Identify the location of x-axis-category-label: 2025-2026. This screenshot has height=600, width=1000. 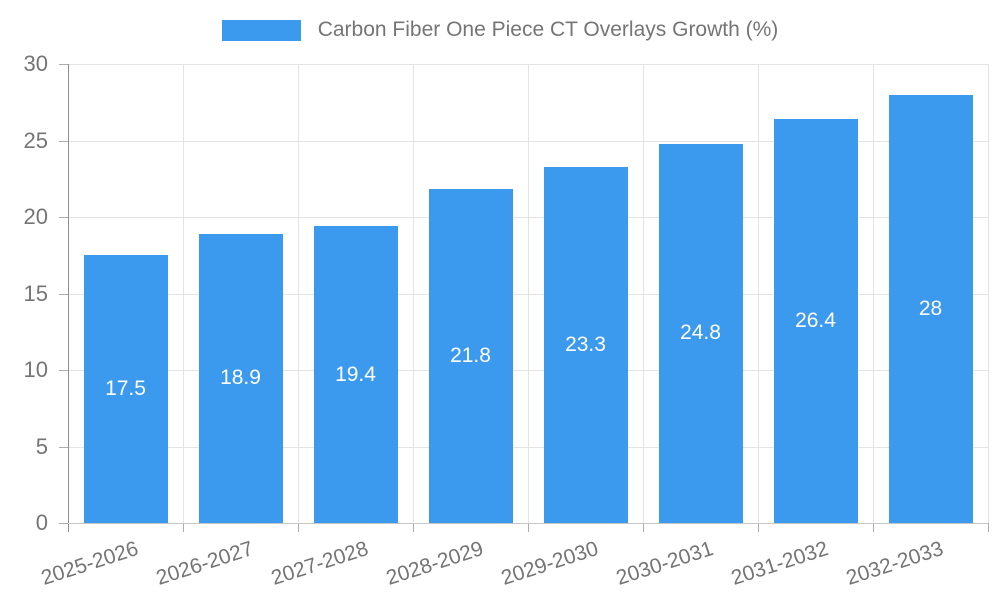
(89, 563).